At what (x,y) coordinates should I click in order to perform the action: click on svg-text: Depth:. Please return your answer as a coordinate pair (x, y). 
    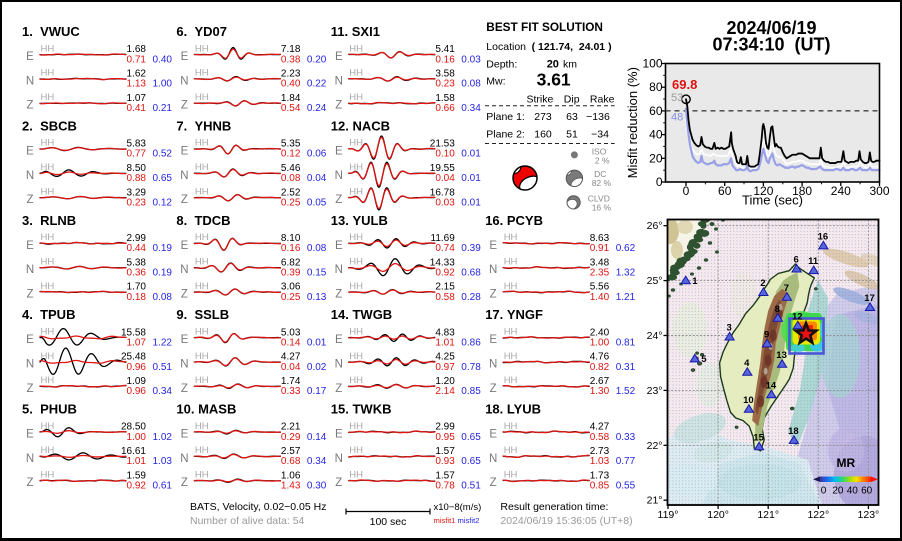
    Looking at the image, I should click on (501, 64).